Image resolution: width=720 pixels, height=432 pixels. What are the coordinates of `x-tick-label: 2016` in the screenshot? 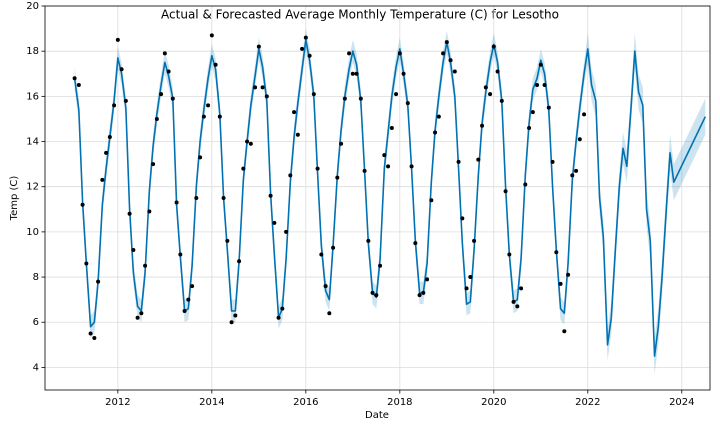 It's located at (305, 402).